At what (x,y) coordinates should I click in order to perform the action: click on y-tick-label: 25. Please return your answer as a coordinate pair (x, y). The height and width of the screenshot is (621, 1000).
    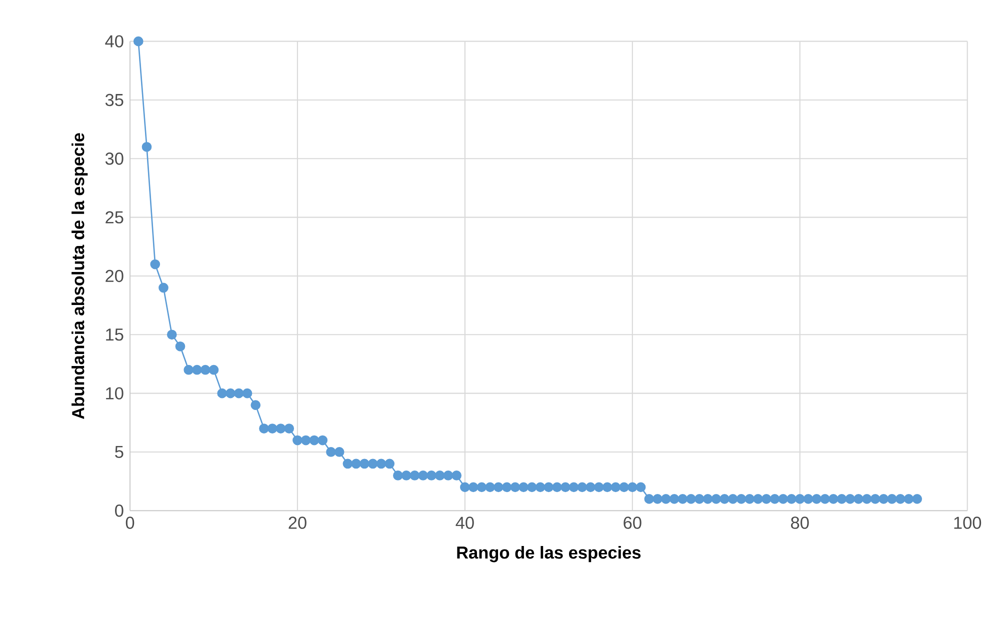
    Looking at the image, I should click on (115, 217).